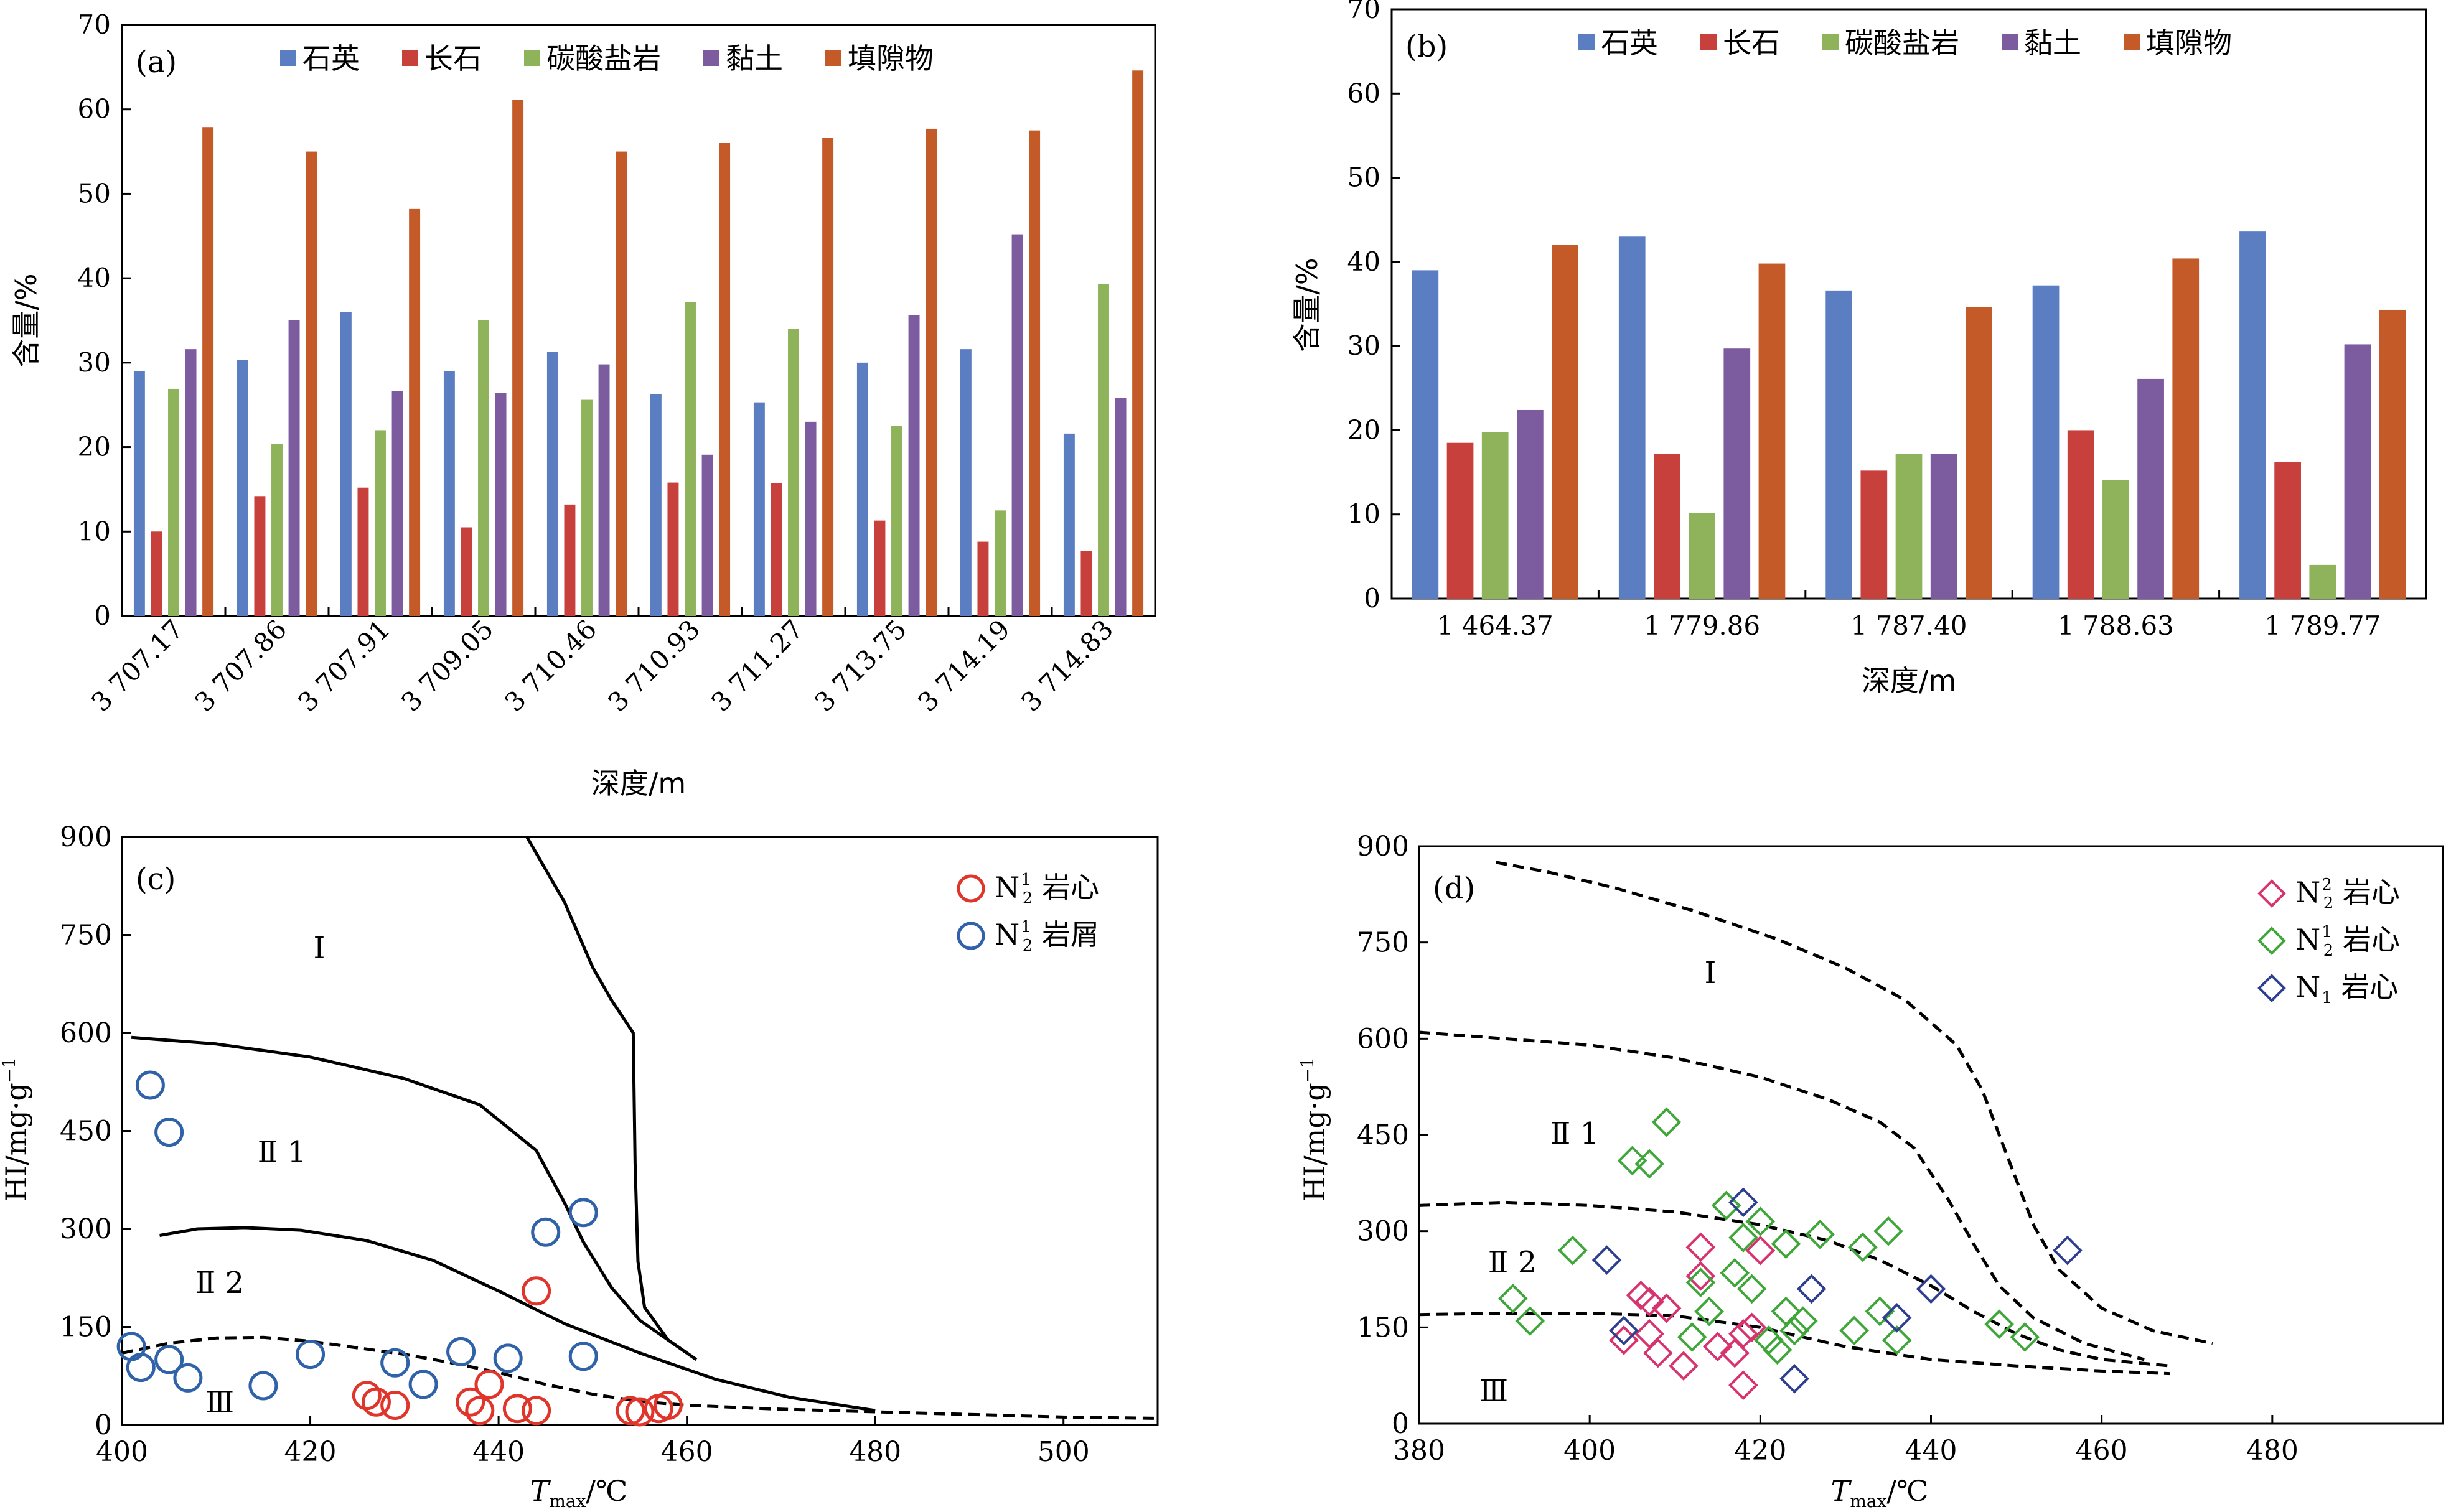 The image size is (2451, 1512). Describe the element at coordinates (1363, 430) in the screenshot. I see `y-tick-label: 20` at that location.